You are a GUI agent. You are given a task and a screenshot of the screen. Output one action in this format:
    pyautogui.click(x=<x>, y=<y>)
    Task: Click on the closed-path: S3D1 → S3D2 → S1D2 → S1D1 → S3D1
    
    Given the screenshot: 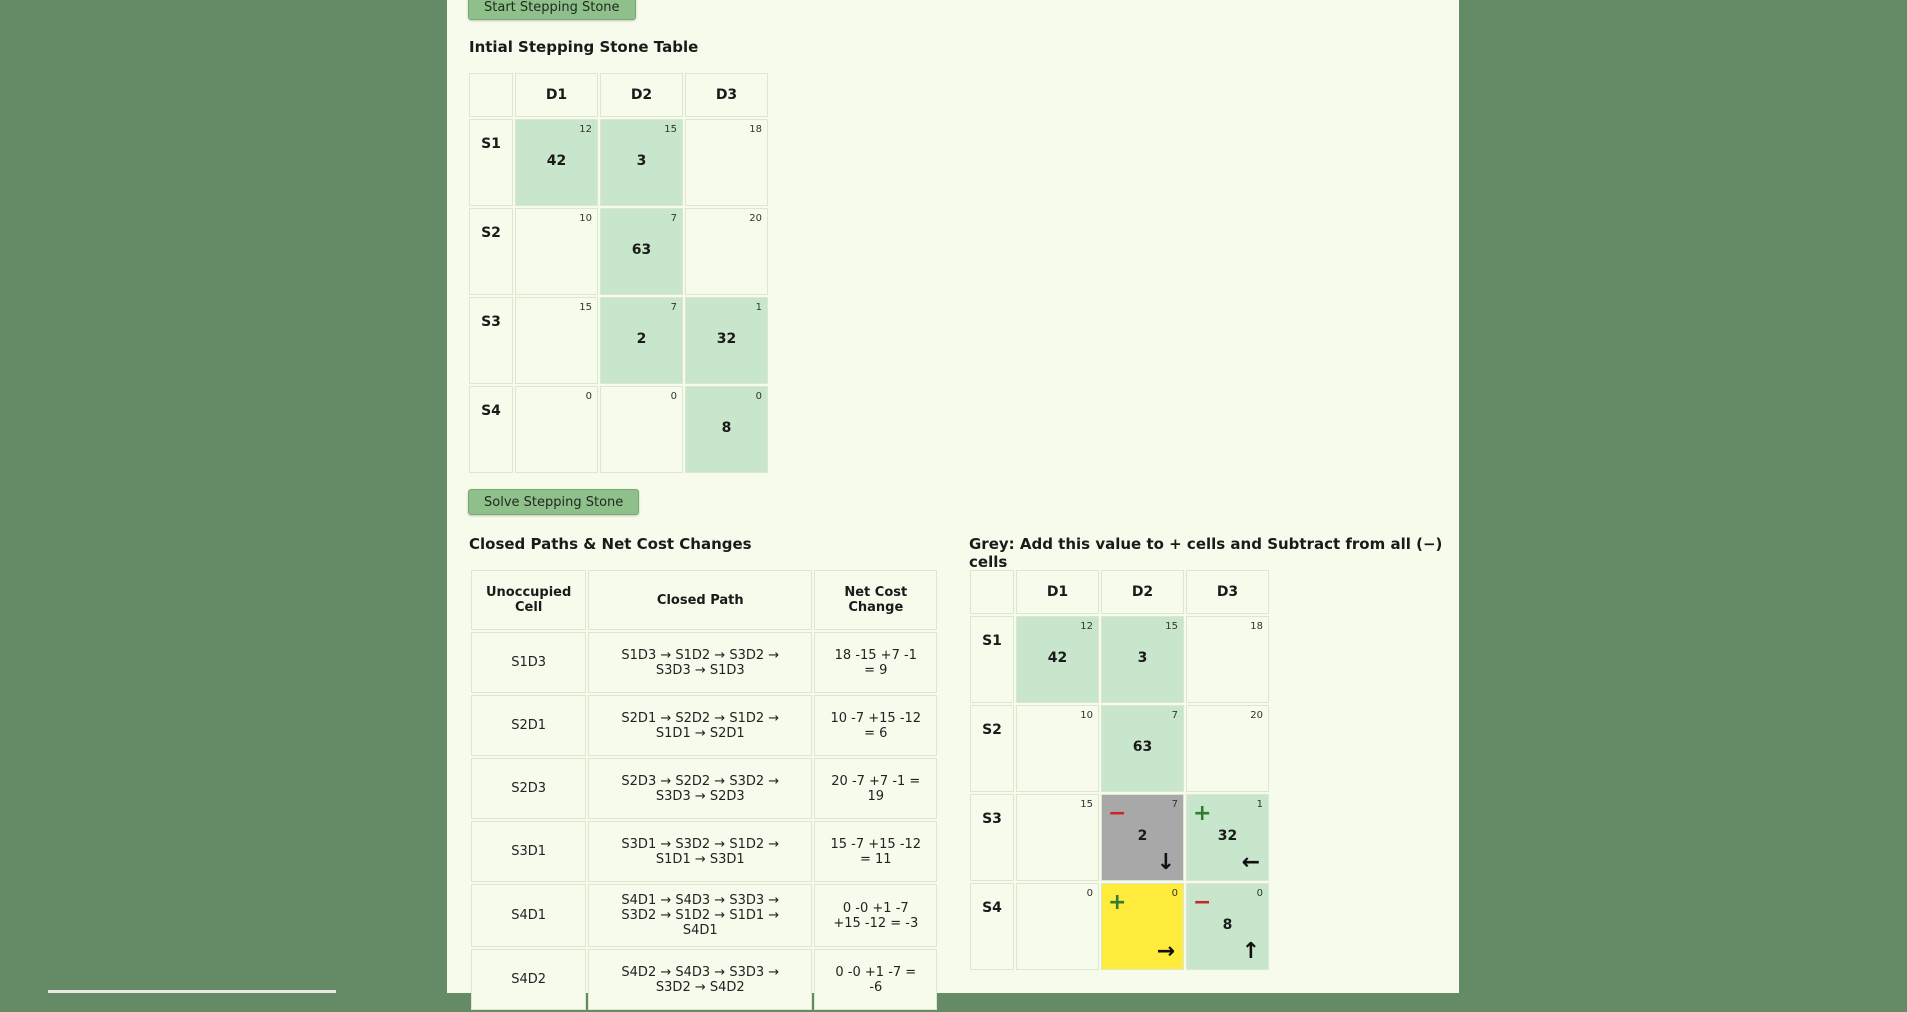 What is the action you would take?
    pyautogui.click(x=700, y=851)
    